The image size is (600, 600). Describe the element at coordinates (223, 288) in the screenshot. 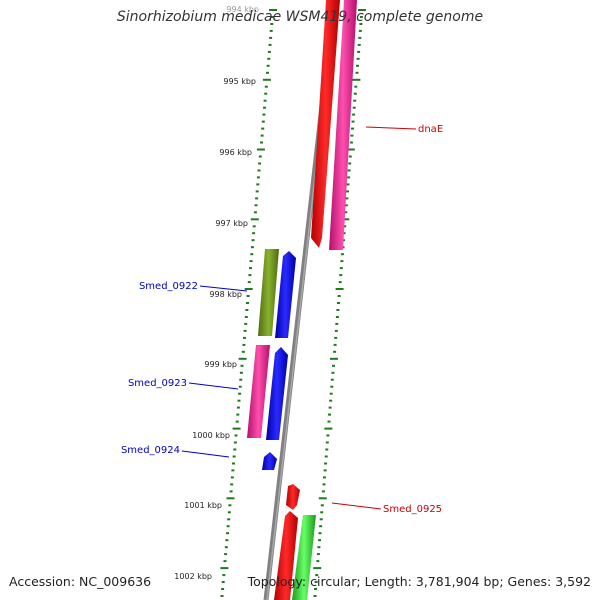

I see `connector-smed0922` at that location.